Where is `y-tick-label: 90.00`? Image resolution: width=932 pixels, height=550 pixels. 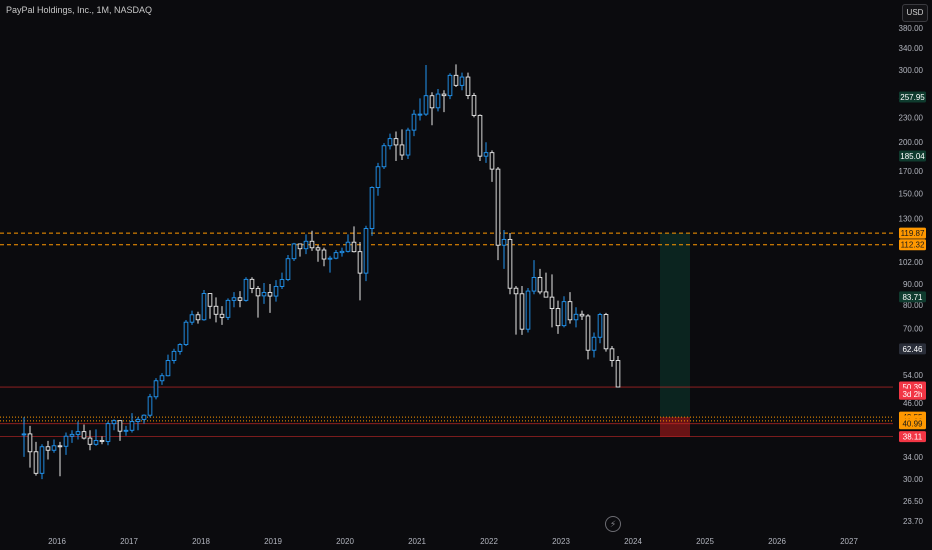
y-tick-label: 90.00 is located at coordinates (913, 284).